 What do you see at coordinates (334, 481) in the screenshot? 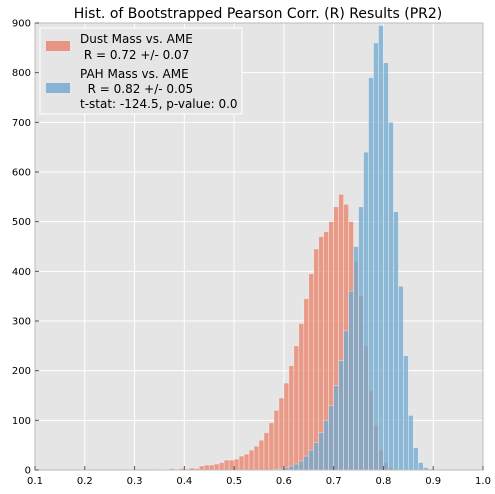
I see `x-tick-label: 0.7` at bounding box center [334, 481].